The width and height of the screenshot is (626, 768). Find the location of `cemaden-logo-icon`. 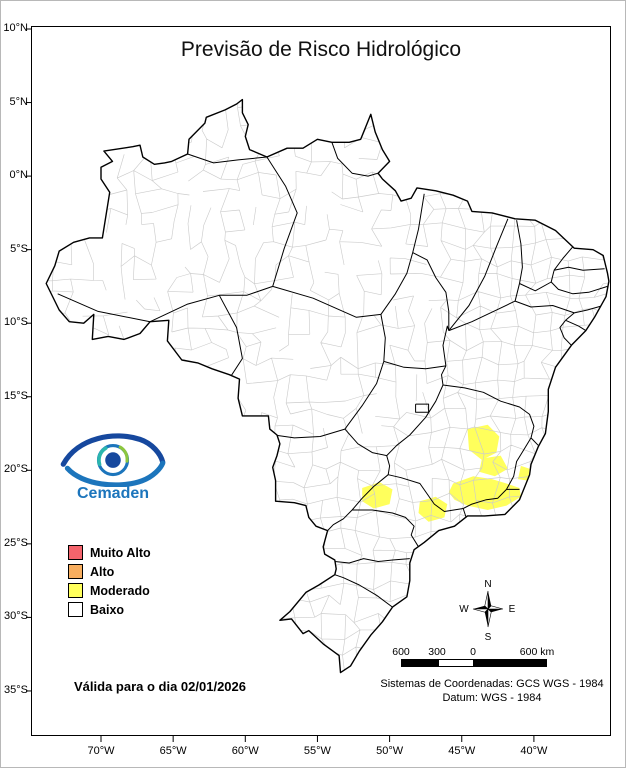

cemaden-logo-icon is located at coordinates (113, 460).